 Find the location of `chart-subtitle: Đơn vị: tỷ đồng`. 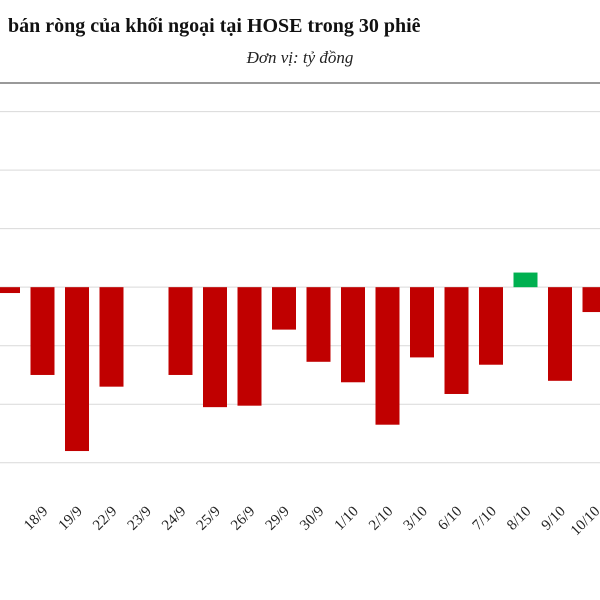

chart-subtitle: Đơn vị: tỷ đồng is located at coordinates (300, 57).